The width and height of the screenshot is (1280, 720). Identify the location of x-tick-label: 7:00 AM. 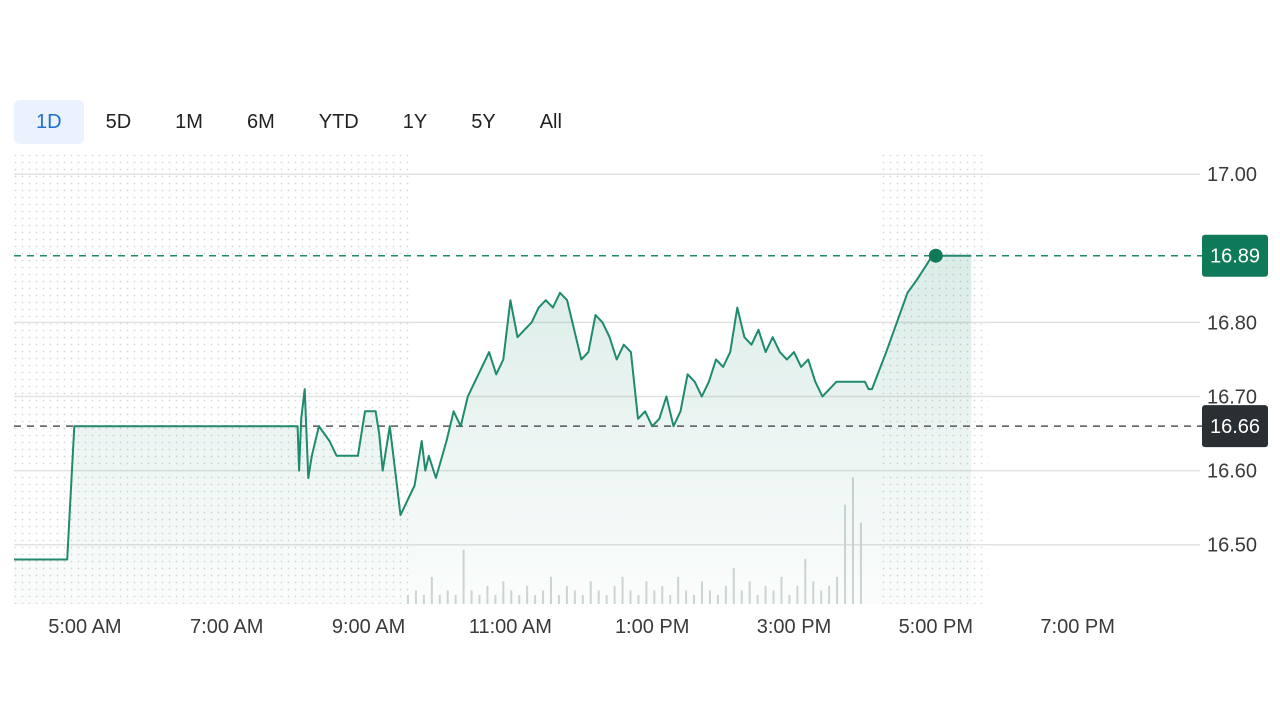
(226, 627).